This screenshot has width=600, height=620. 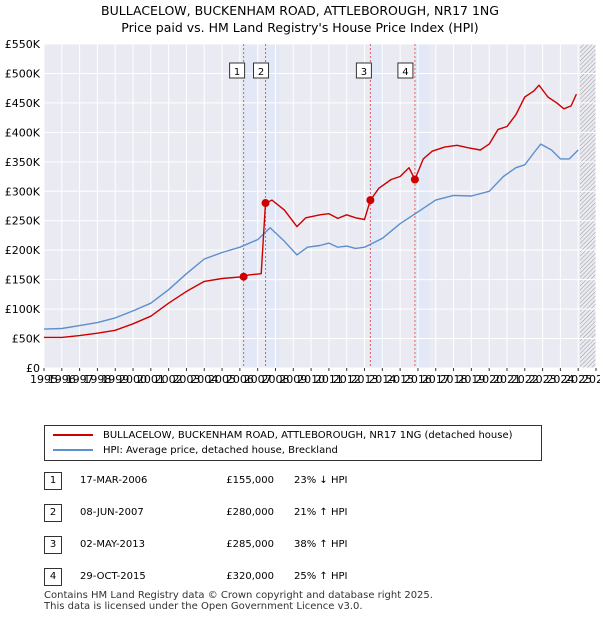 What do you see at coordinates (23, 132) in the screenshot?
I see `y-tick-label: £400K` at bounding box center [23, 132].